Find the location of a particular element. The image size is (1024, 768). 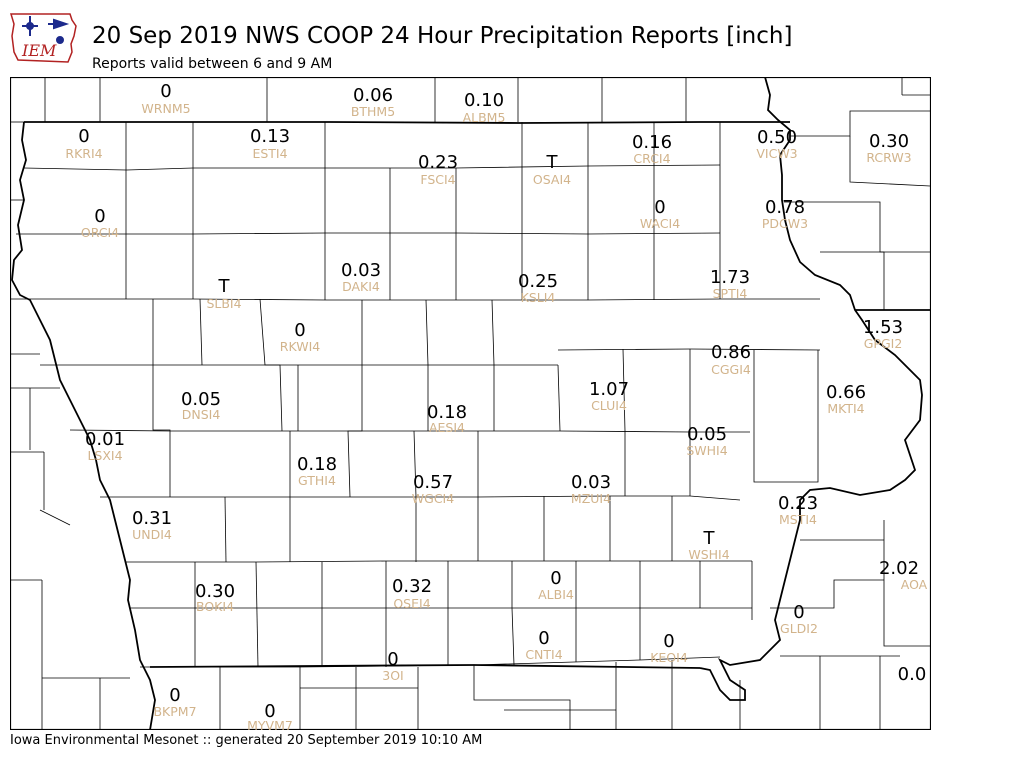

station-value: 0.06 is located at coordinates (373, 95).